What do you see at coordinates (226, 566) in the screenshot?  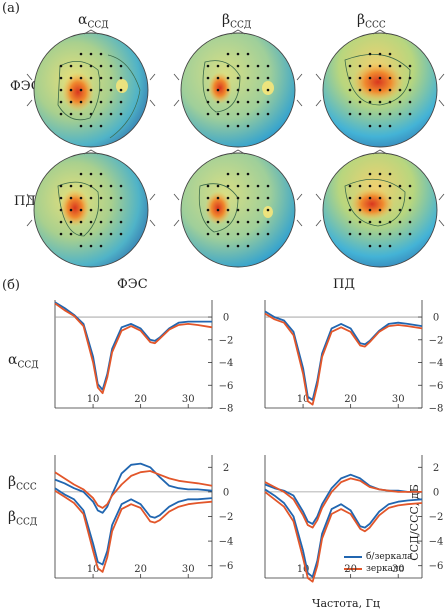 I see `y-tick-label: −6` at bounding box center [226, 566].